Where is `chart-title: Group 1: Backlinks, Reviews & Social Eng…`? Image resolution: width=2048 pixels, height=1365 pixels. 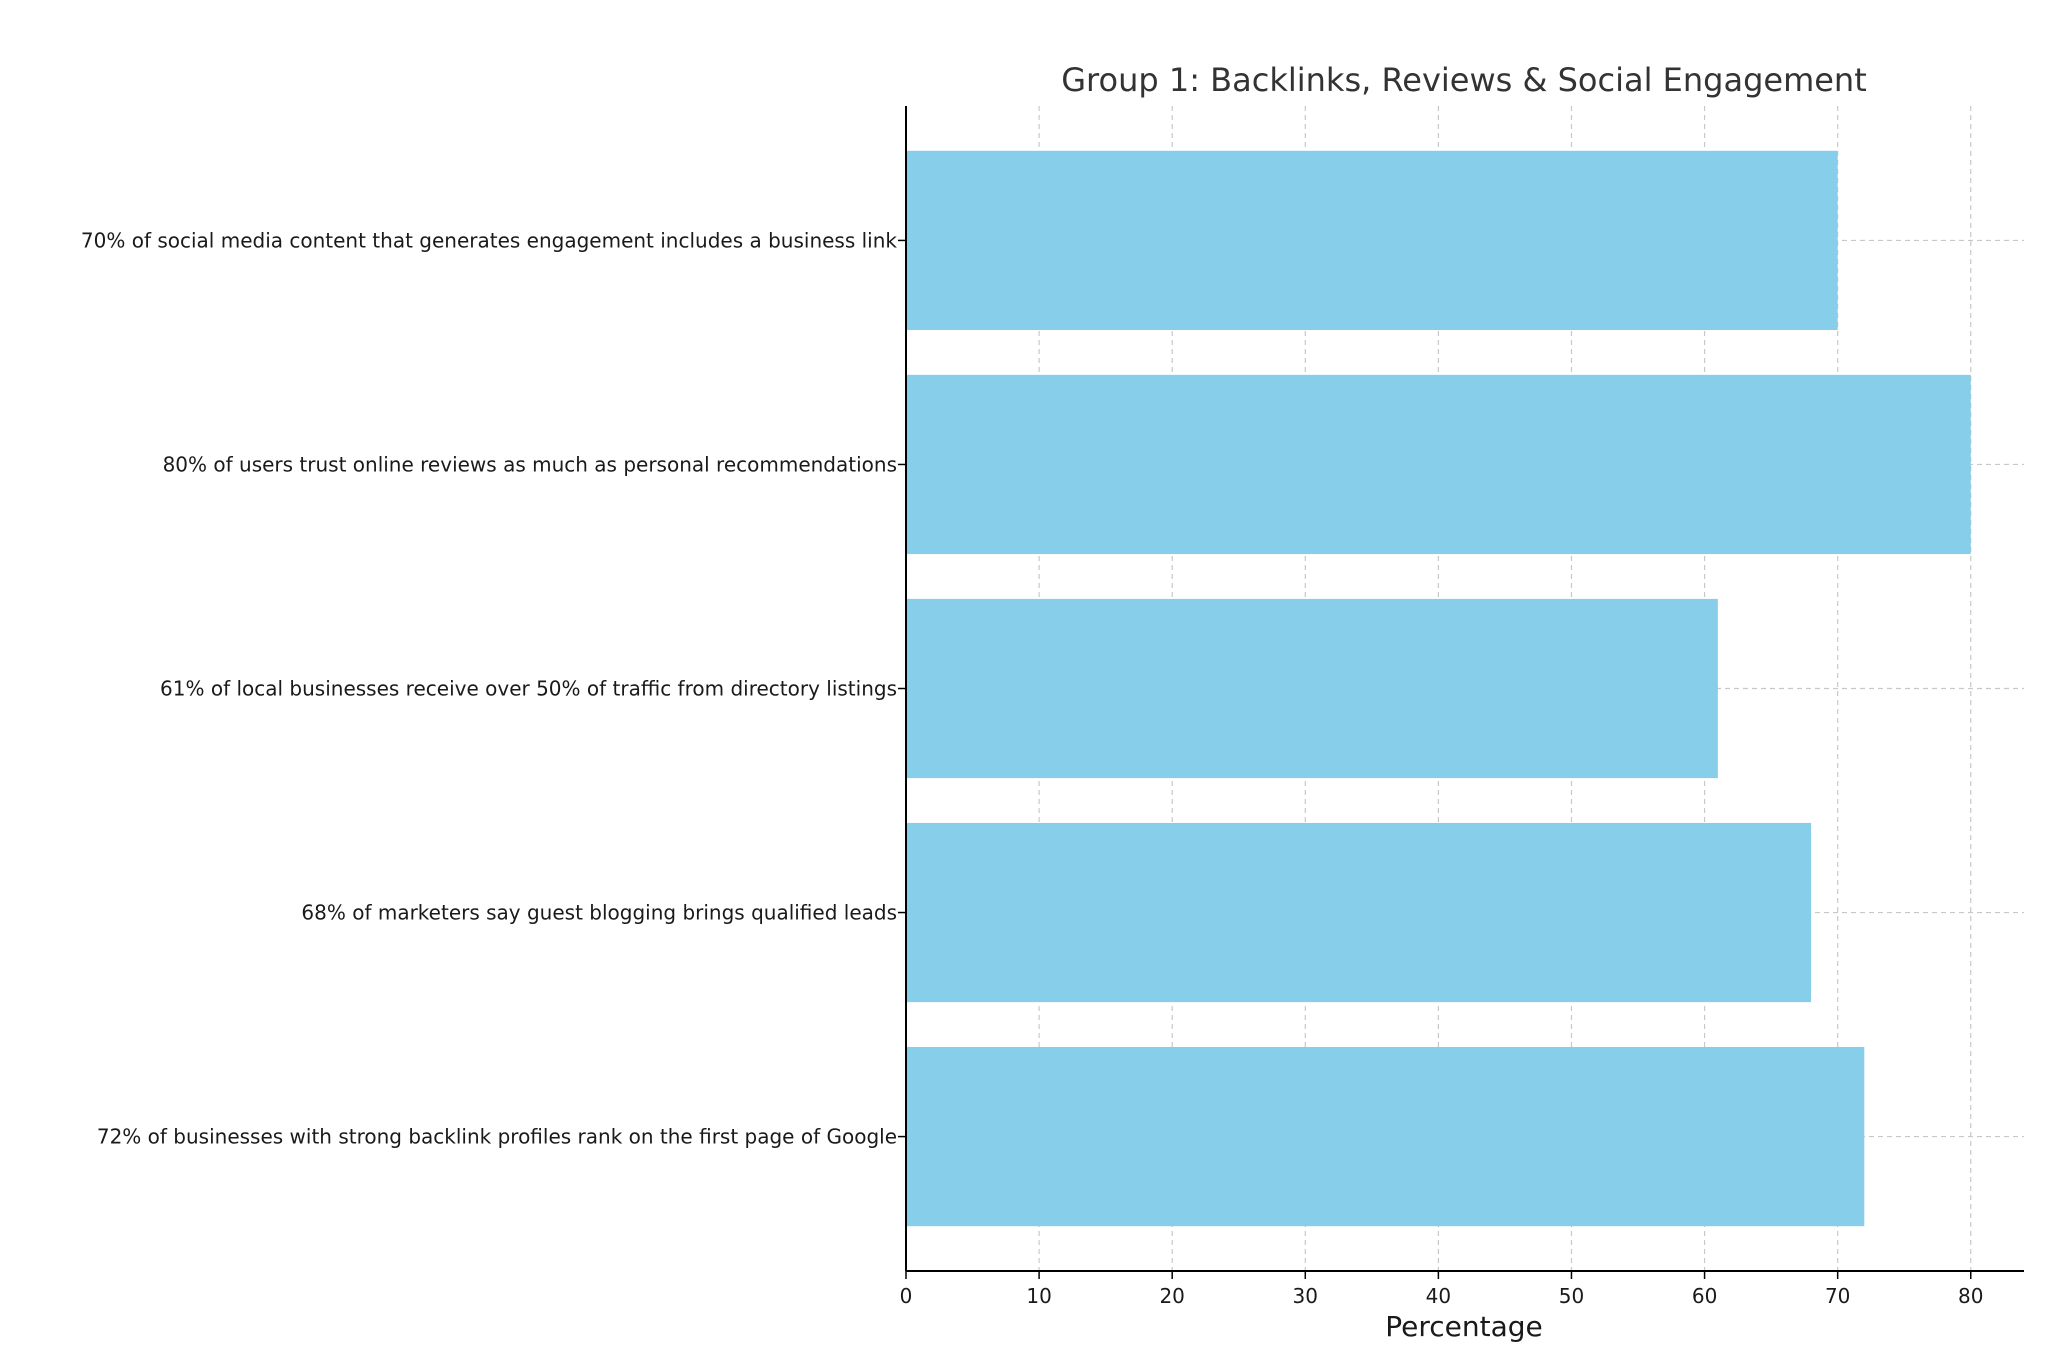
chart-title: Group 1: Backlinks, Reviews & Social Eng… is located at coordinates (1464, 80).